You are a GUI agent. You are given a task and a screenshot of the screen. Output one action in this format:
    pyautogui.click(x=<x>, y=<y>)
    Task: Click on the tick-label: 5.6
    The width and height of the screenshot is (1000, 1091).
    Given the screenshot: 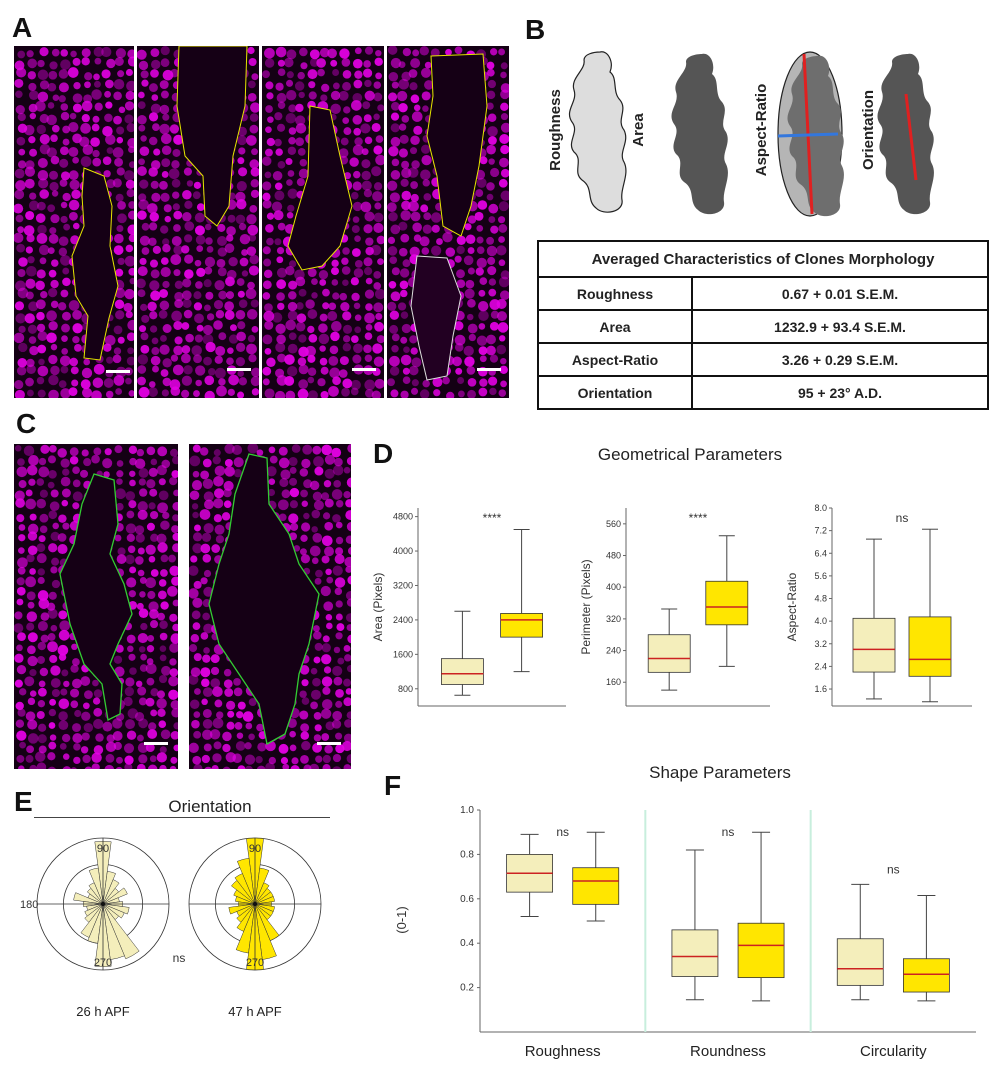 What is the action you would take?
    pyautogui.click(x=820, y=576)
    